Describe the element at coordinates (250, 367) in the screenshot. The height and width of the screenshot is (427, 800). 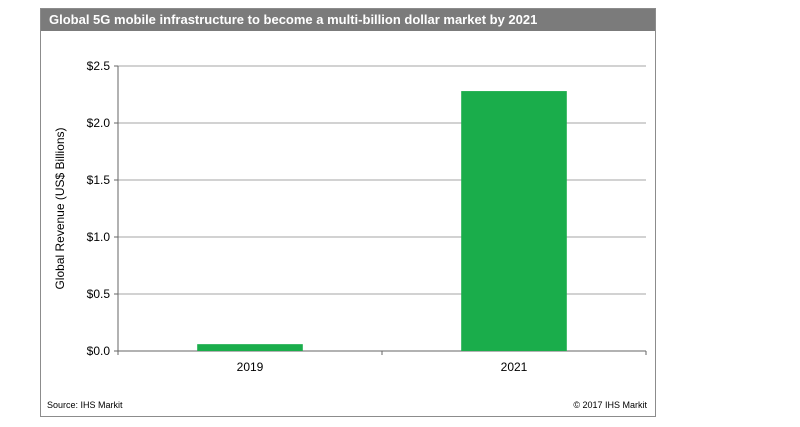
I see `x-tick-label: 2019` at that location.